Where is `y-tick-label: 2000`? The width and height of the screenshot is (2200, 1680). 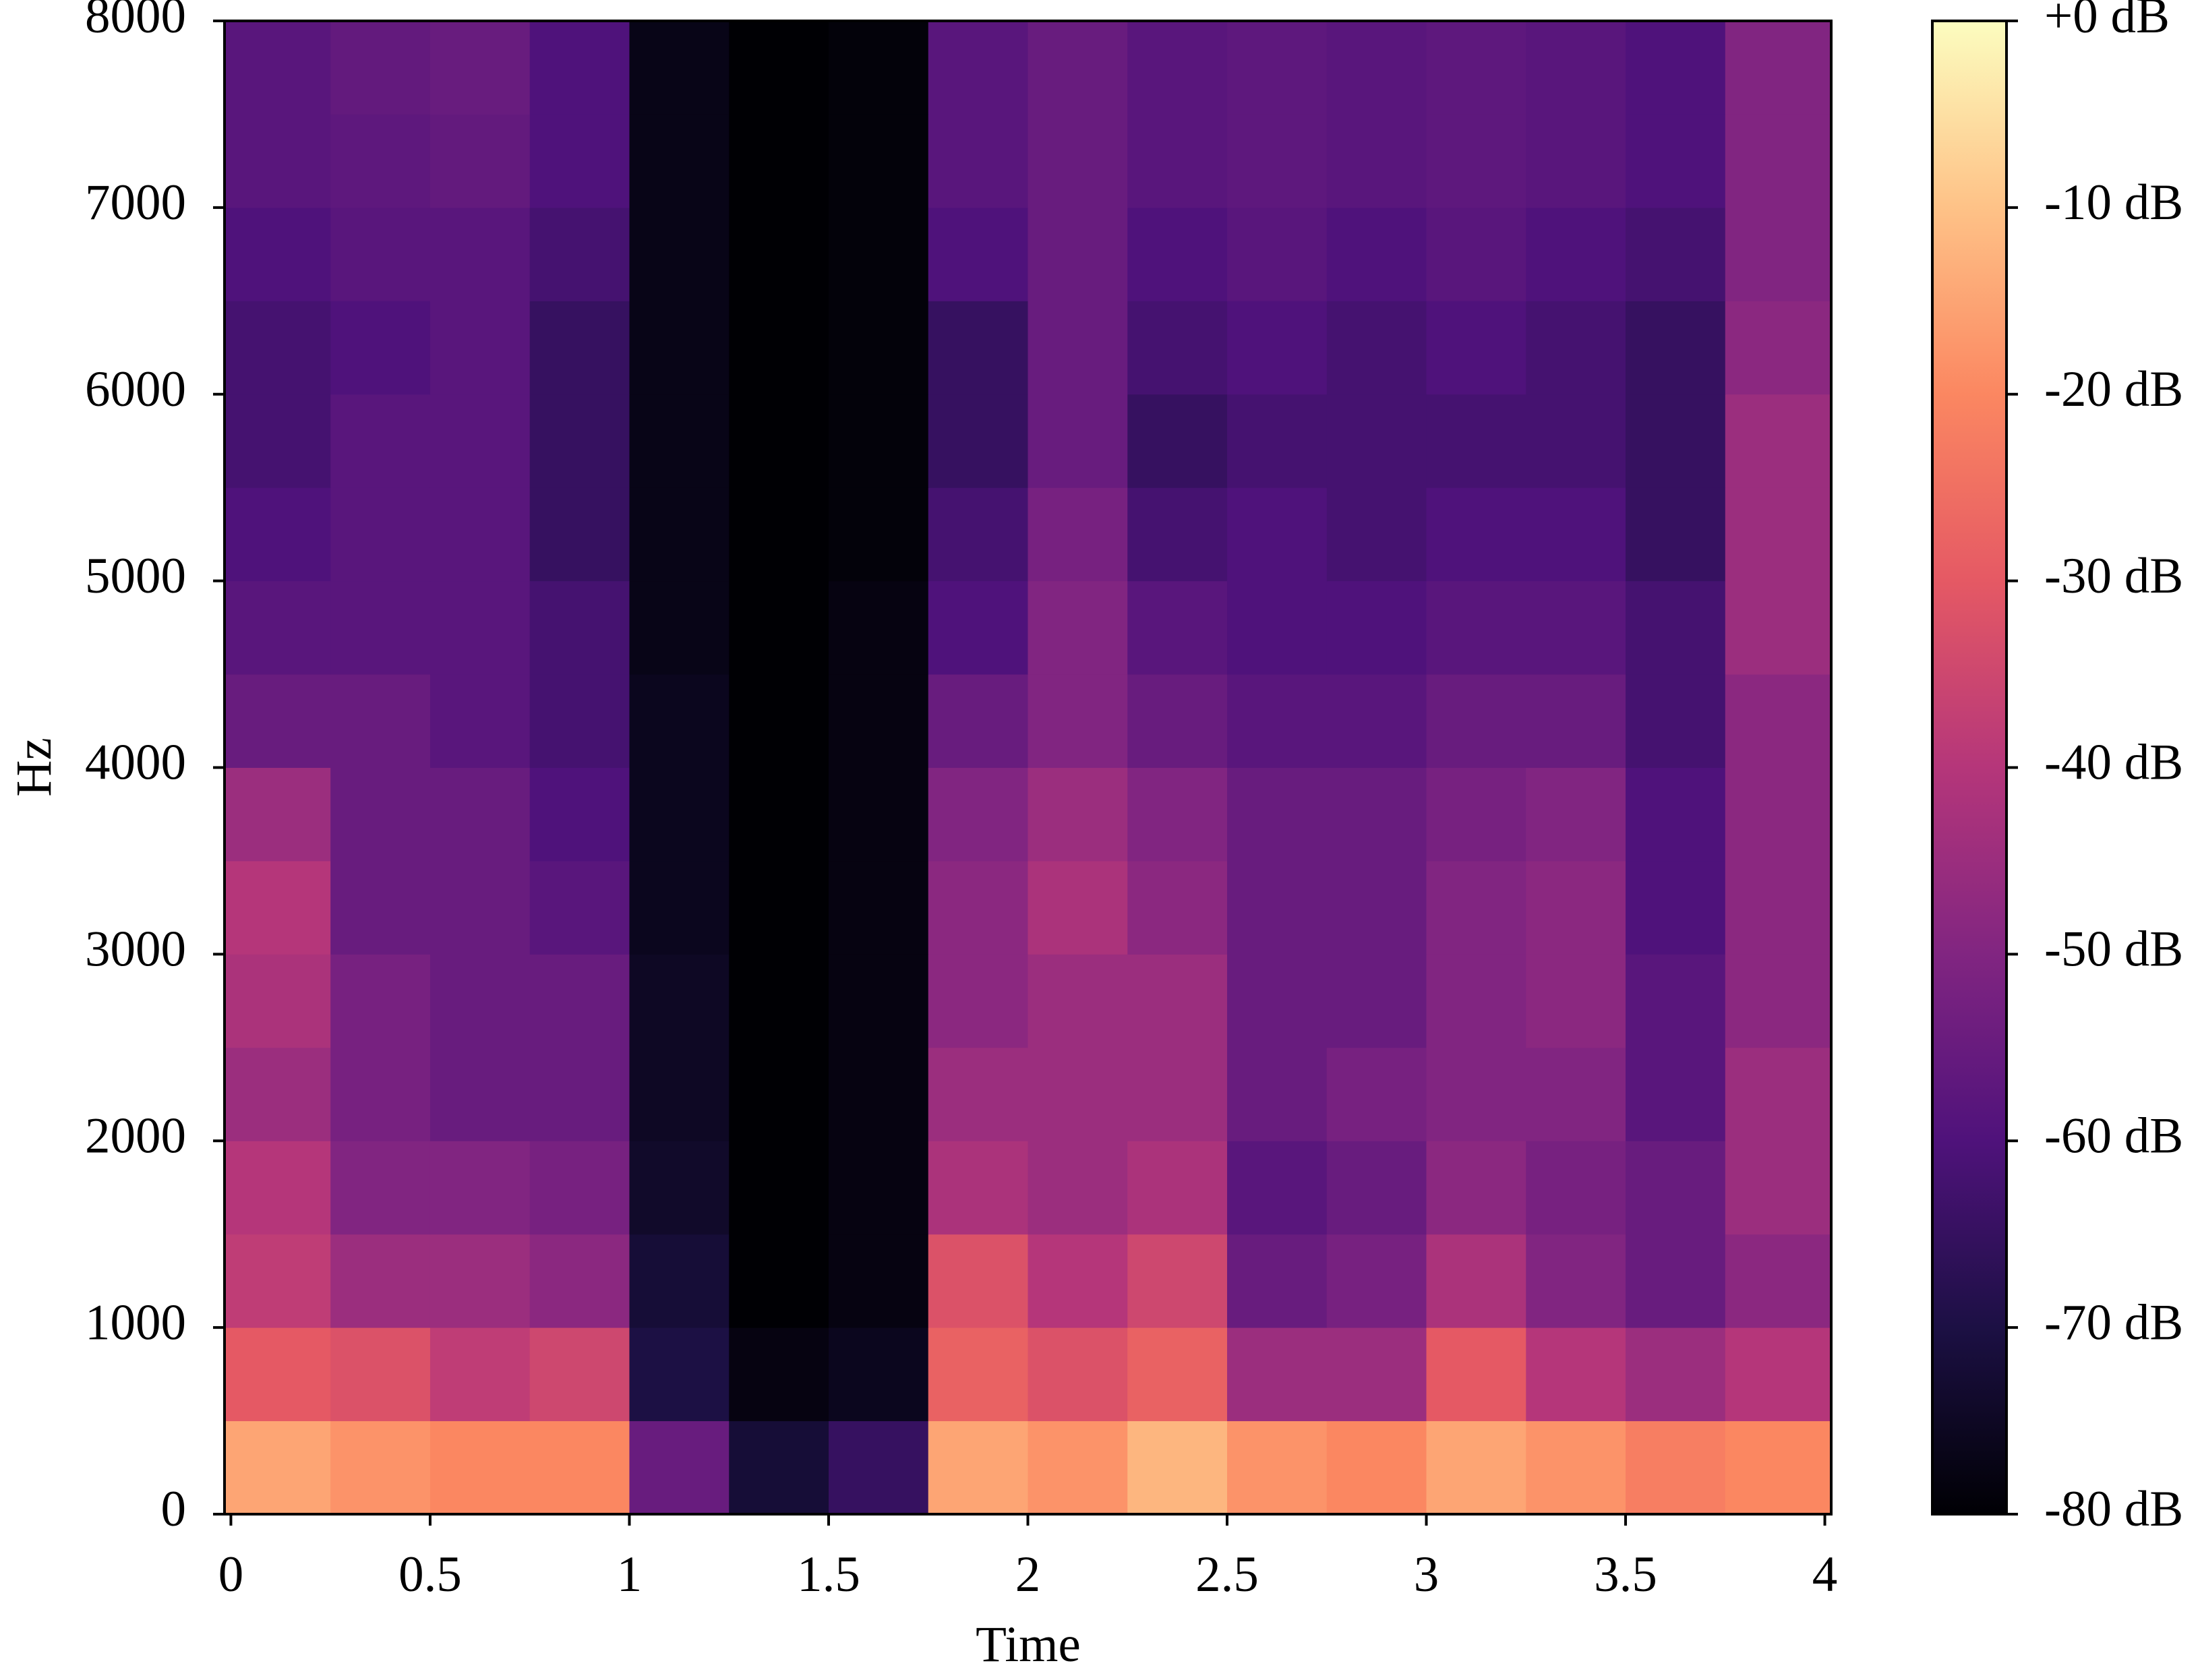 y-tick-label: 2000 is located at coordinates (135, 1136).